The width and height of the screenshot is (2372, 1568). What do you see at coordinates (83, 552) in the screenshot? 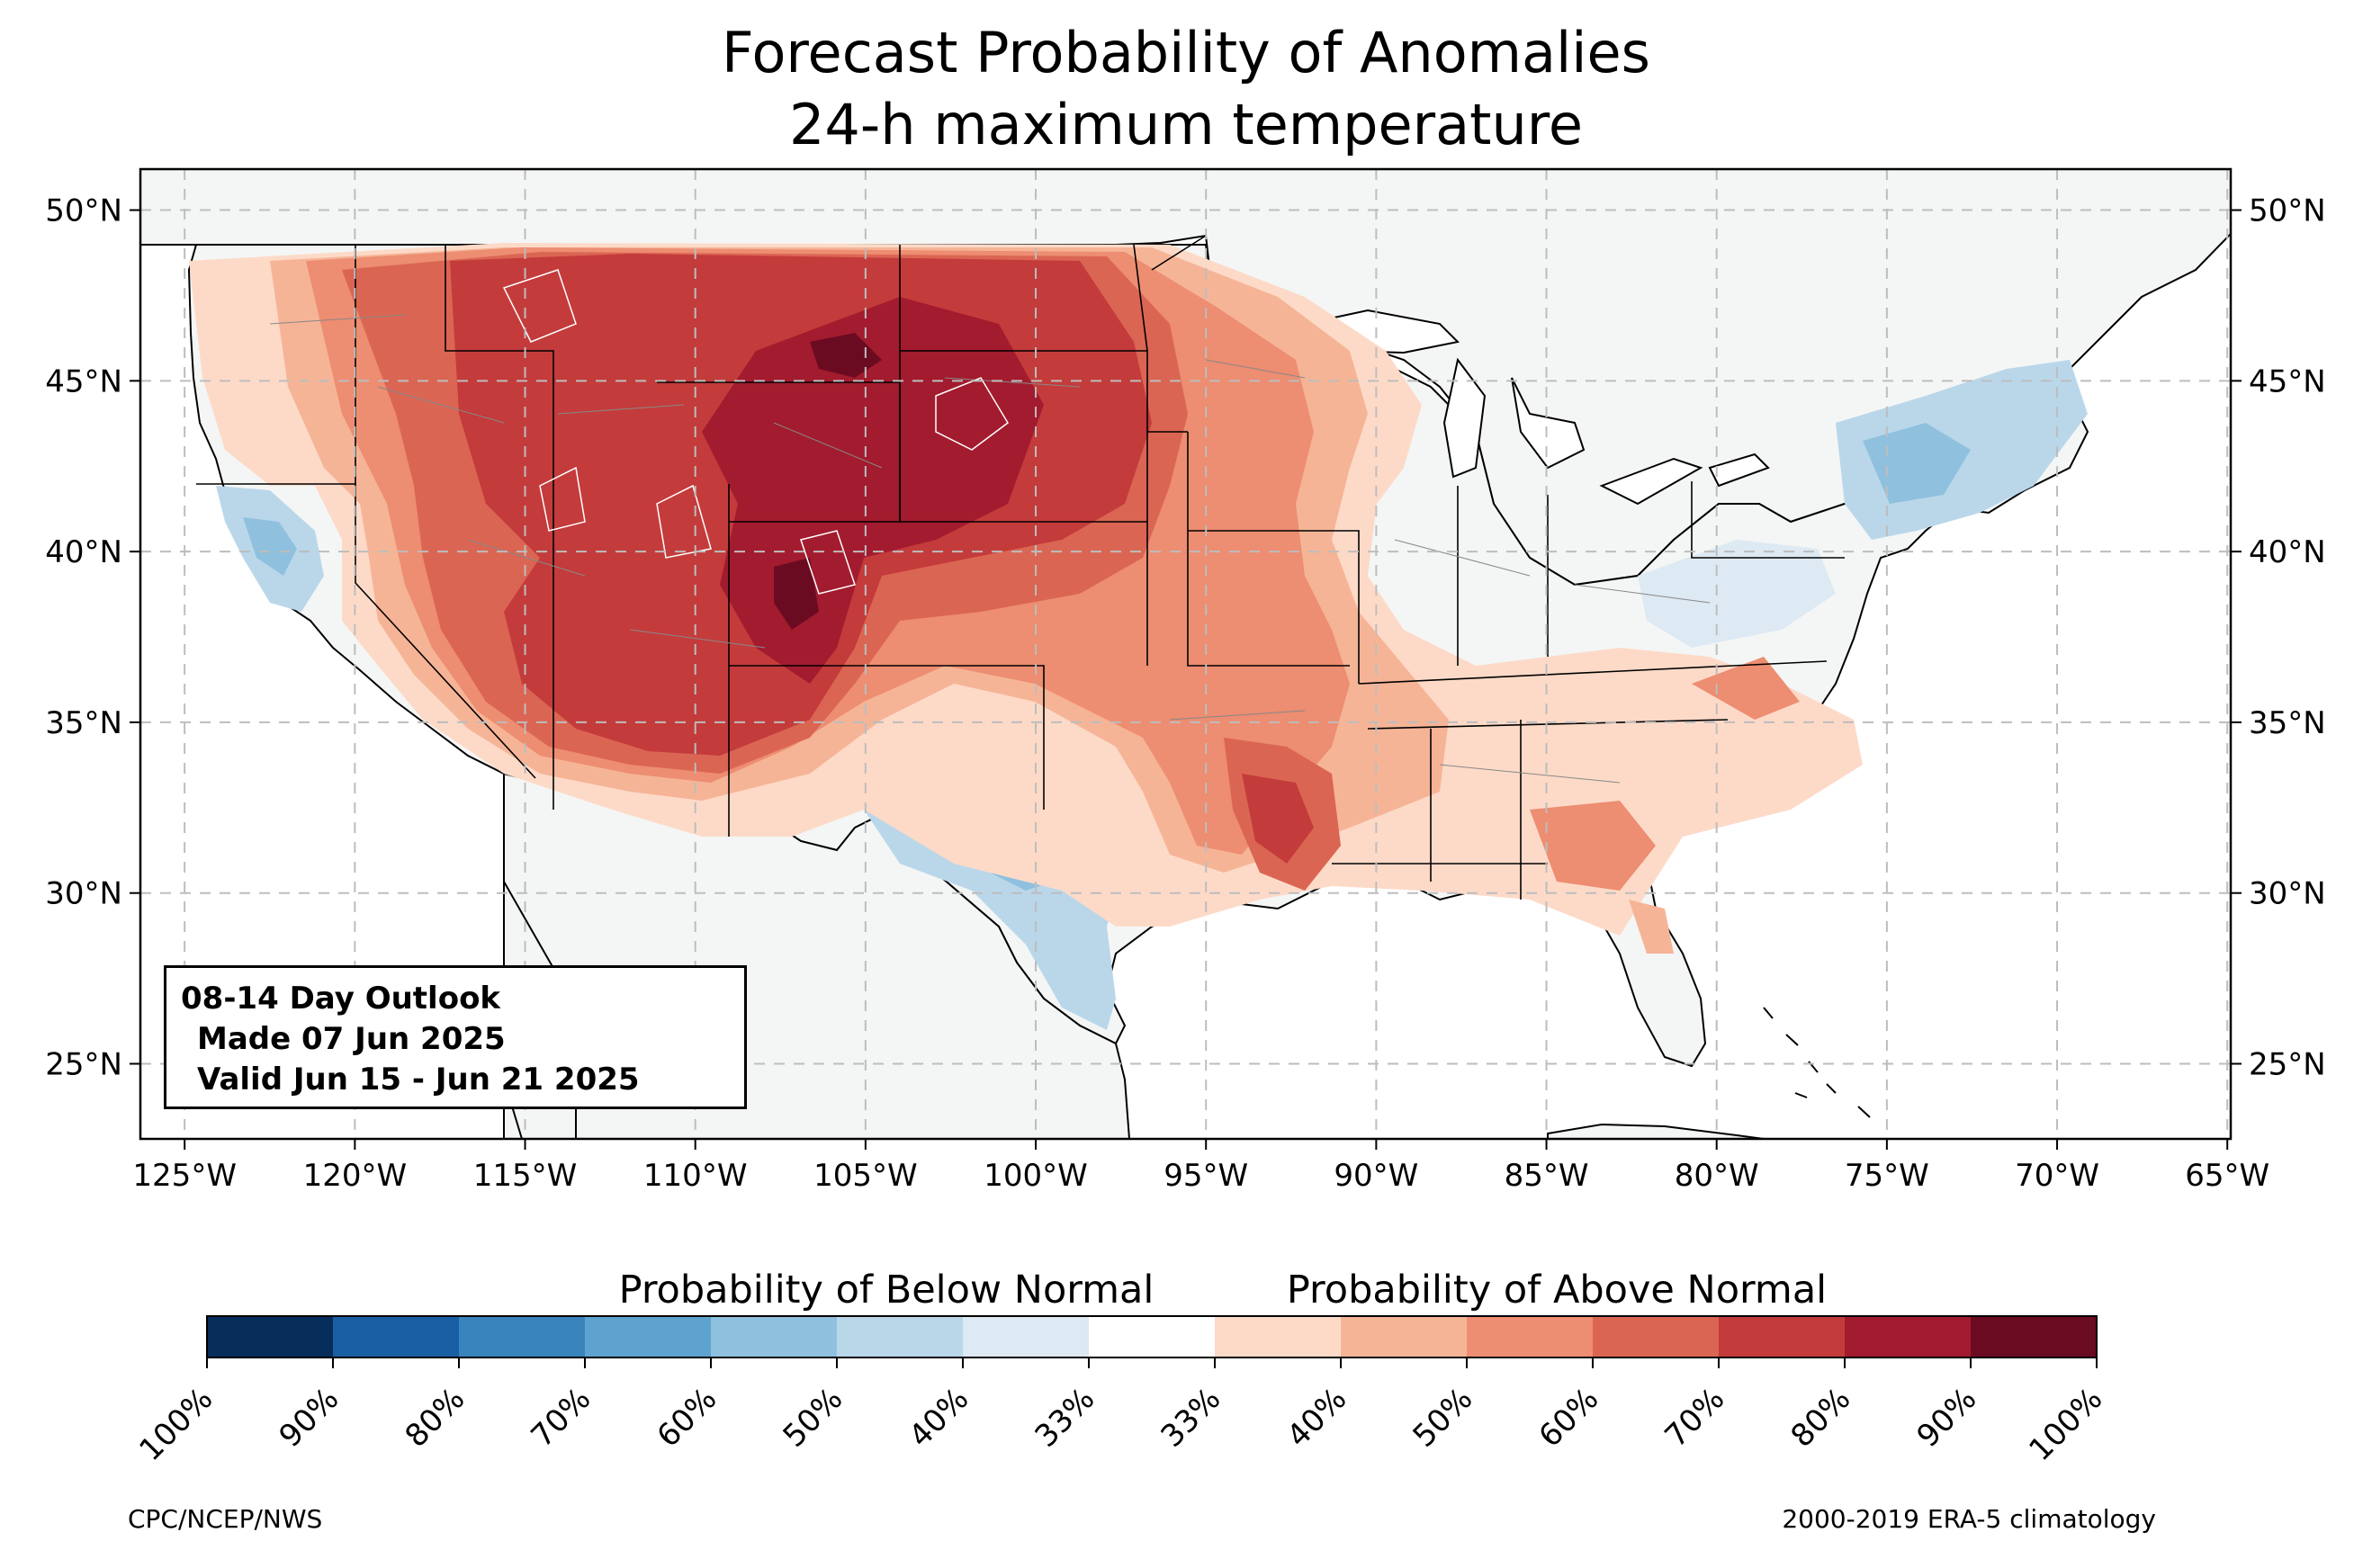
I see `lat-tick-label-left: 40°N` at bounding box center [83, 552].